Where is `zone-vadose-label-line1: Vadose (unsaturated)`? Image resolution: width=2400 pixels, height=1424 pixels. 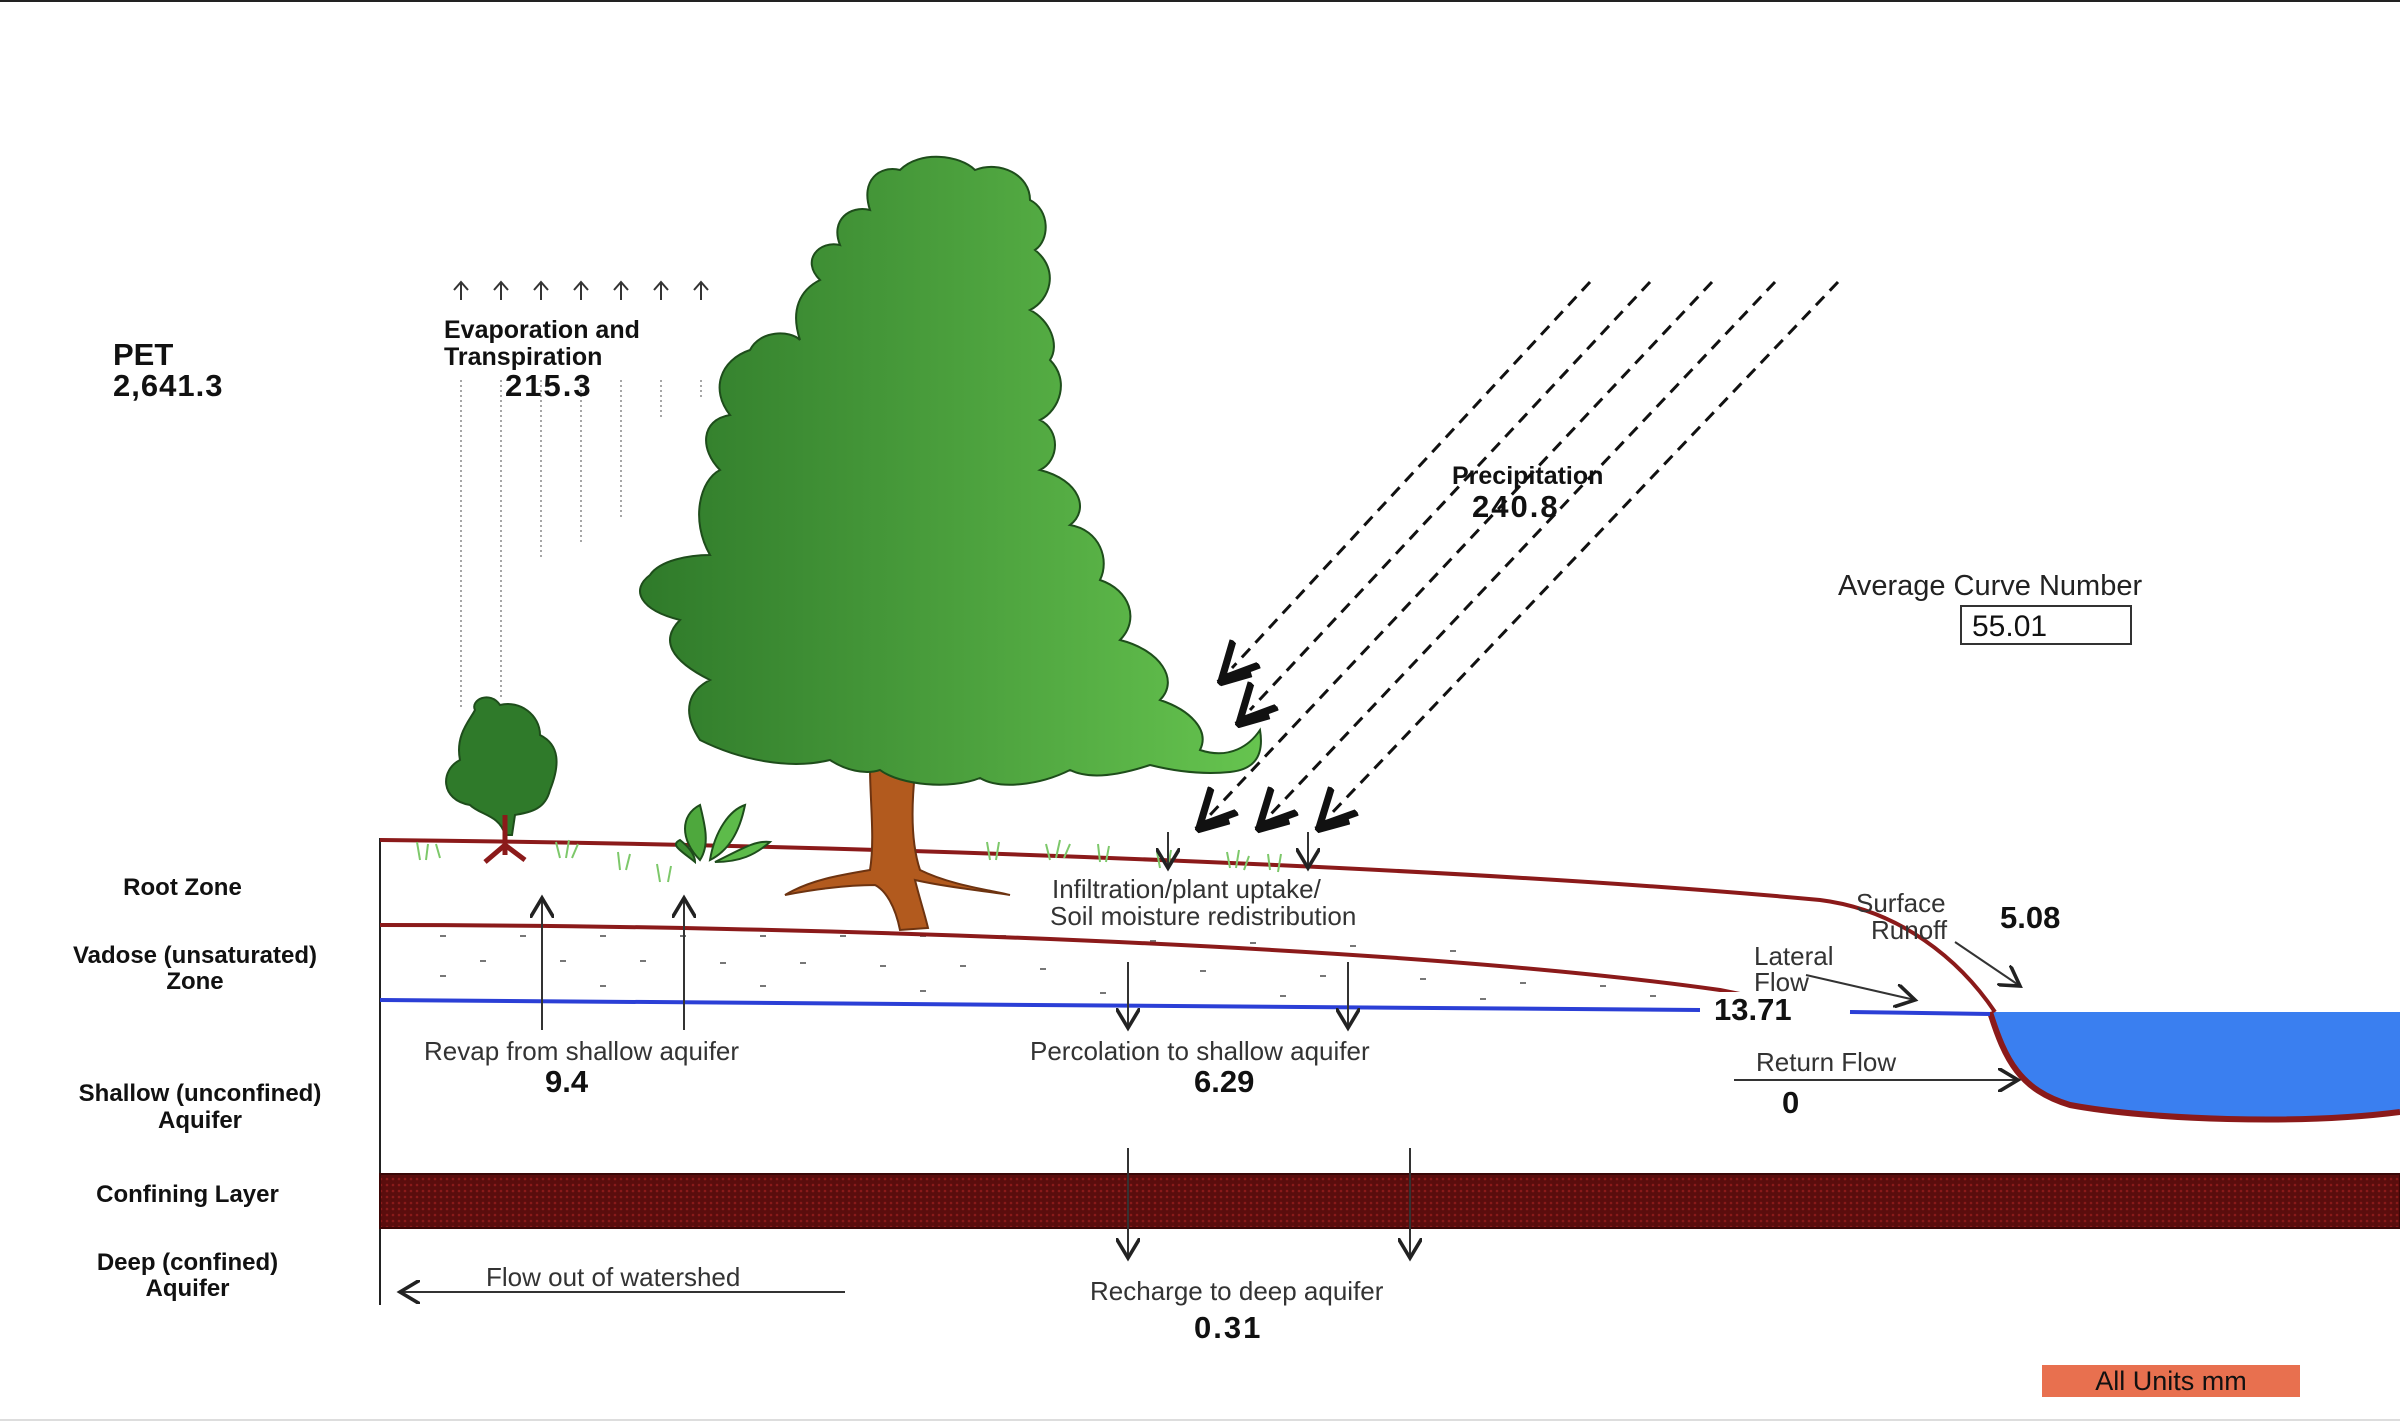 zone-vadose-label-line1: Vadose (unsaturated) is located at coordinates (195, 955).